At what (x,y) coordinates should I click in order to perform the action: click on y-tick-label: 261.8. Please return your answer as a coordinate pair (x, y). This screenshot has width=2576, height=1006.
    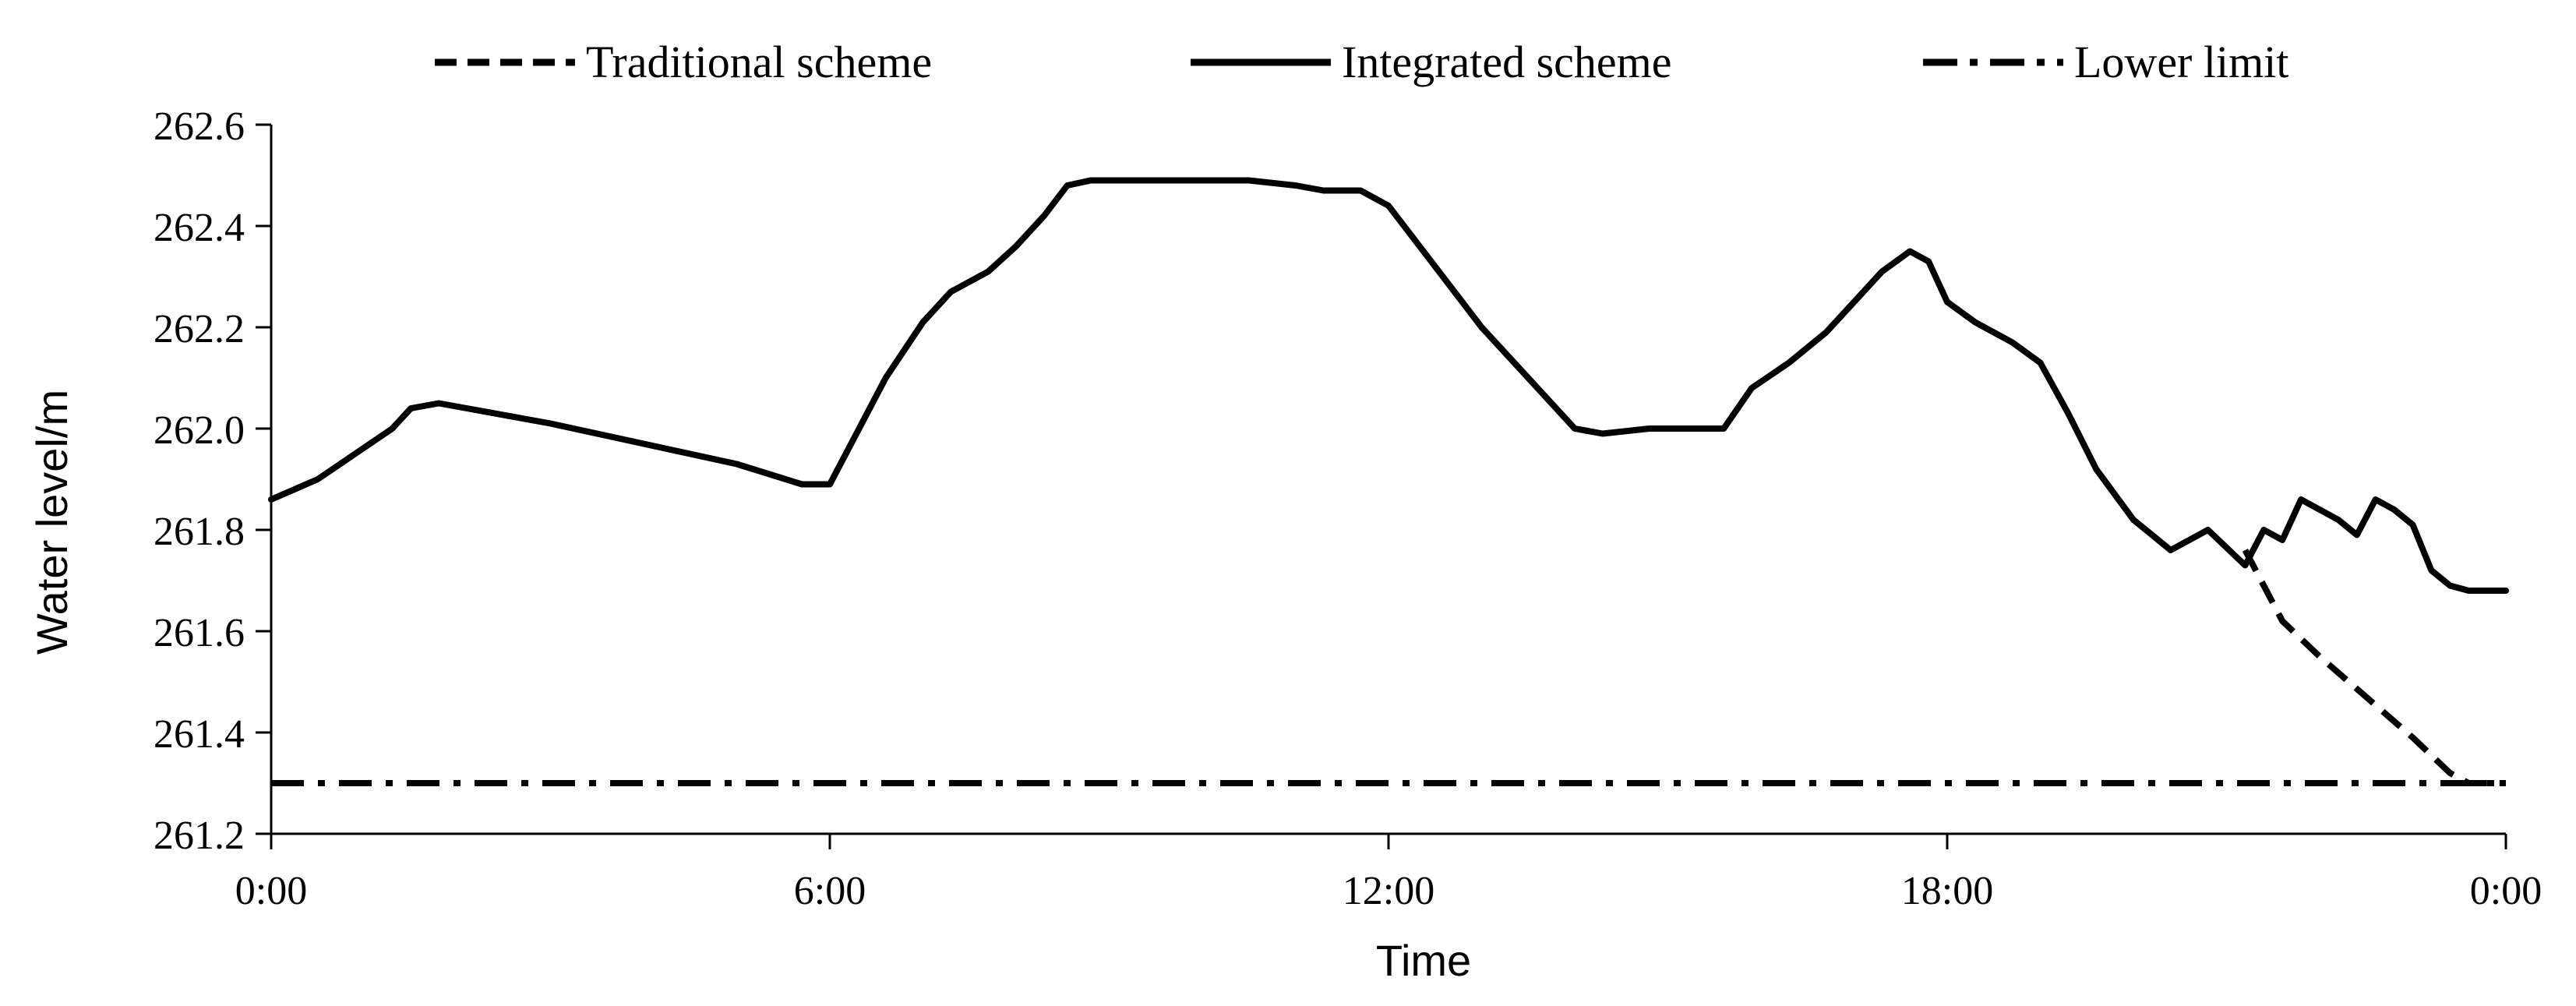
    Looking at the image, I should click on (199, 532).